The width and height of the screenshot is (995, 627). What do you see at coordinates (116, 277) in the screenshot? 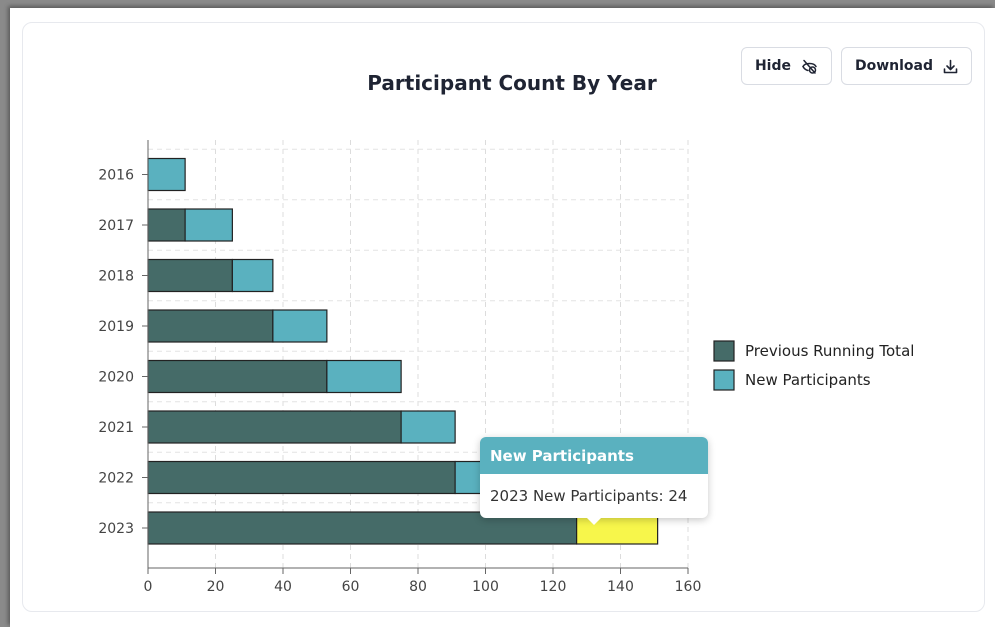
I see `y-tick-label: 2018` at bounding box center [116, 277].